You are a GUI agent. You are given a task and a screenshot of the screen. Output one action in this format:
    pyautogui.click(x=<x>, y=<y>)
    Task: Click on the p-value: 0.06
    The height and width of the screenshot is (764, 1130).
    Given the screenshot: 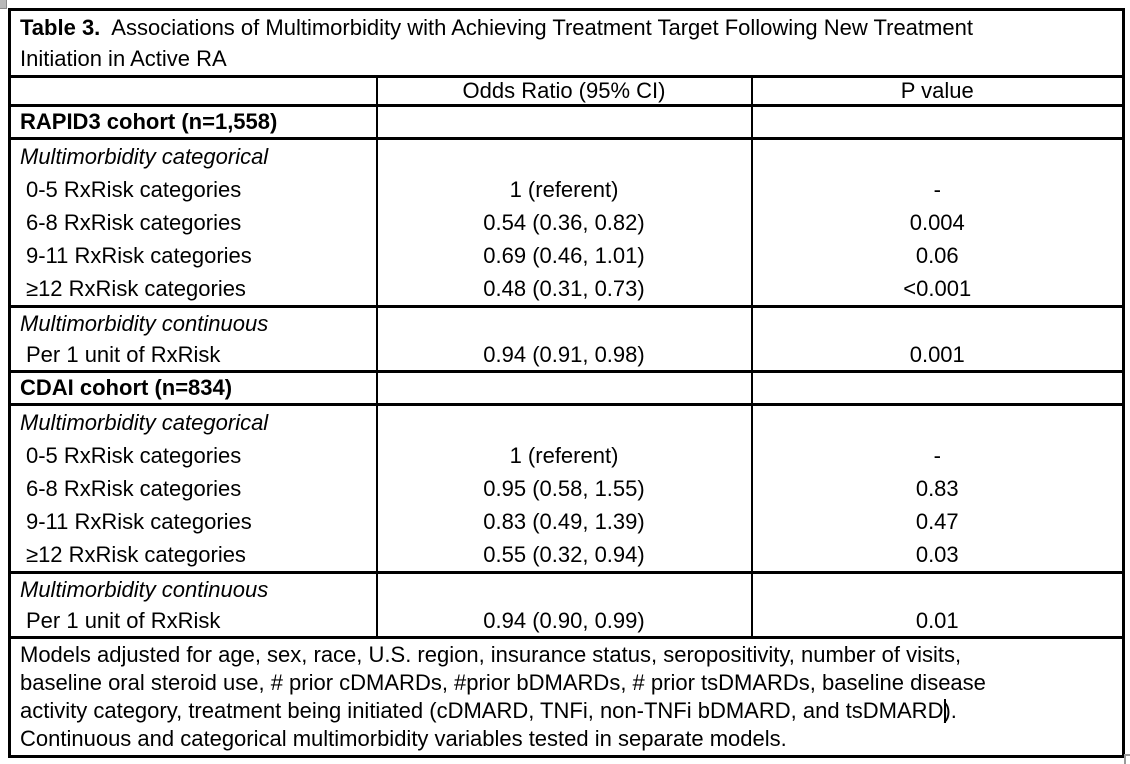 What is the action you would take?
    pyautogui.click(x=937, y=255)
    